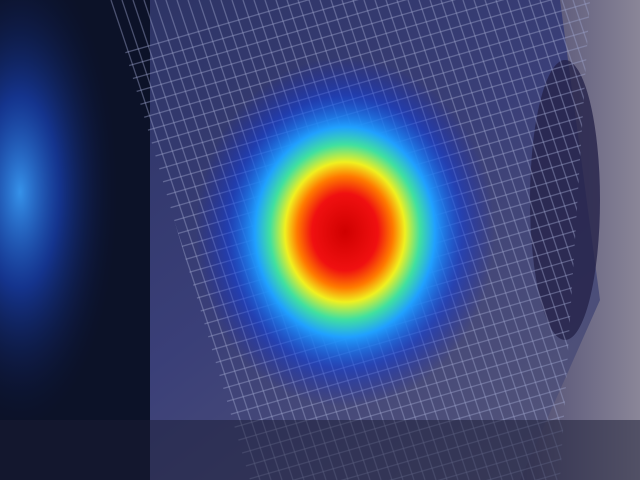 The image size is (640, 480). I want to click on floor-shadow, so click(320, 450).